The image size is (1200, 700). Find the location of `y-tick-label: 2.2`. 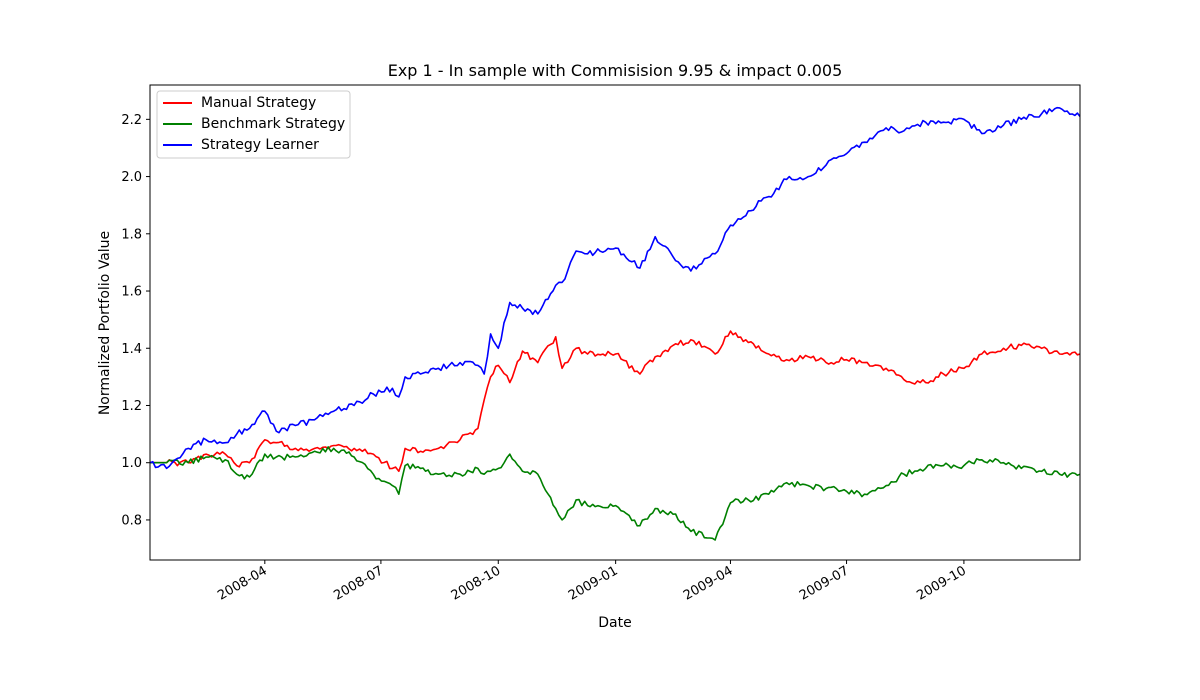

y-tick-label: 2.2 is located at coordinates (131, 120).